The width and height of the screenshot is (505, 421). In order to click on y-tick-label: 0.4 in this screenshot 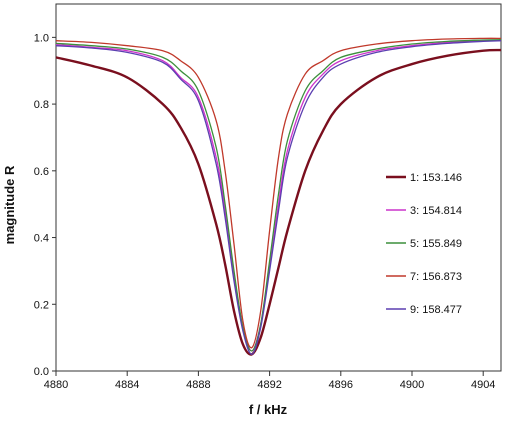, I will do `click(41, 239)`.